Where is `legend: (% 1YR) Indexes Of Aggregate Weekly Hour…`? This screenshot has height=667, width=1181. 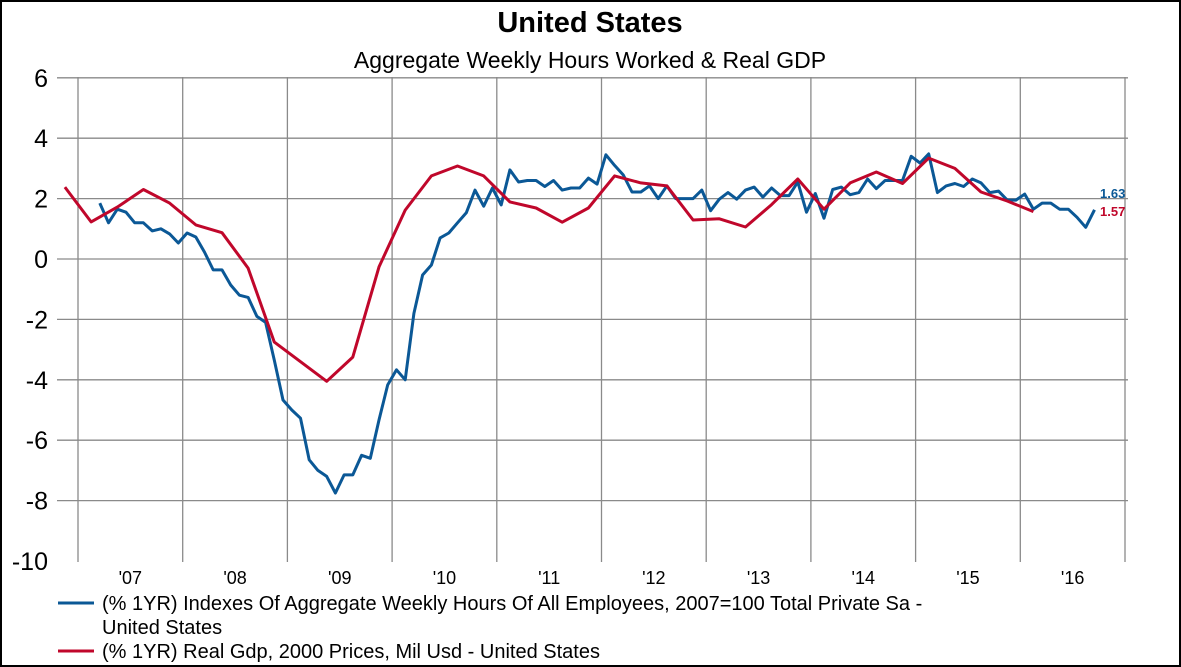
legend: (% 1YR) Indexes Of Aggregate Weekly Hour… is located at coordinates (490, 628).